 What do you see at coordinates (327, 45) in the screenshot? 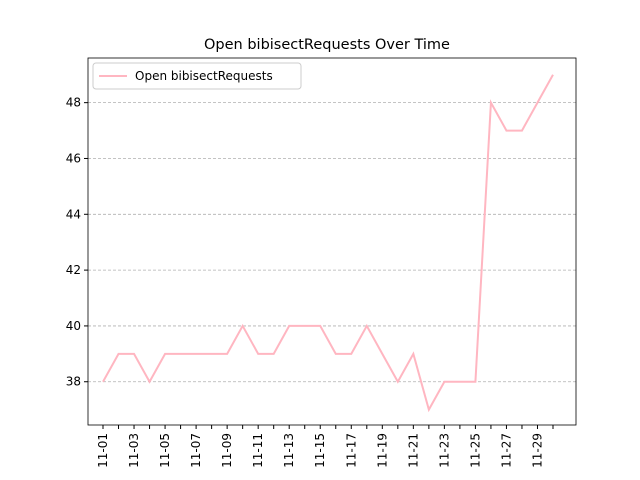
I see `chart-title: Open bibisectRequests Over Time` at bounding box center [327, 45].